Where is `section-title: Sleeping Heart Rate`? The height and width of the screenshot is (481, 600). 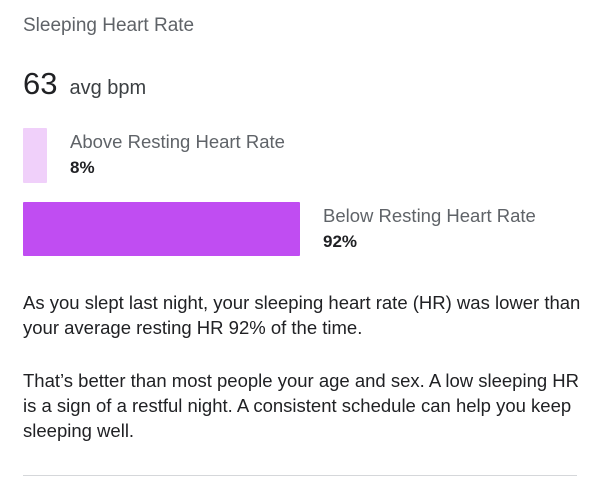 section-title: Sleeping Heart Rate is located at coordinates (109, 25).